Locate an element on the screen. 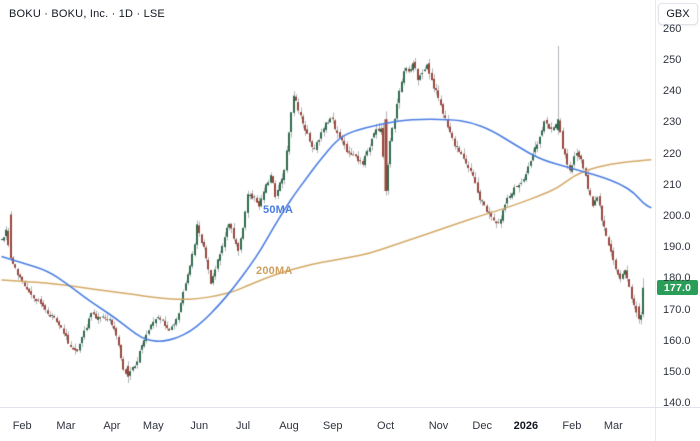  y-axis-tick: 170.0 is located at coordinates (677, 309).